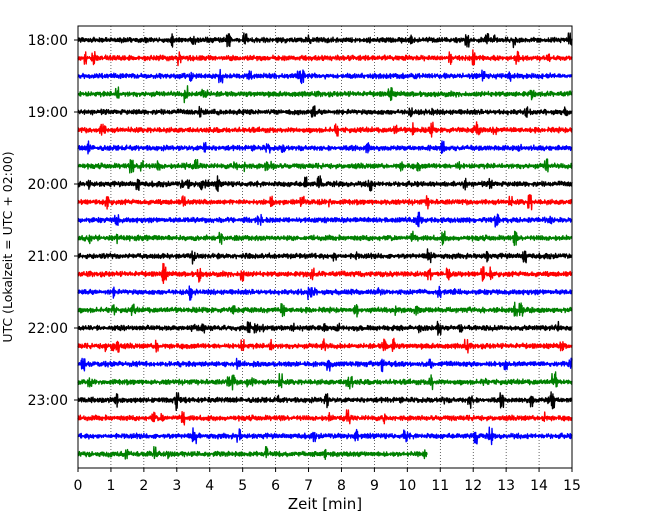 This screenshot has width=650, height=520. I want to click on x-tick-label: 0, so click(78, 486).